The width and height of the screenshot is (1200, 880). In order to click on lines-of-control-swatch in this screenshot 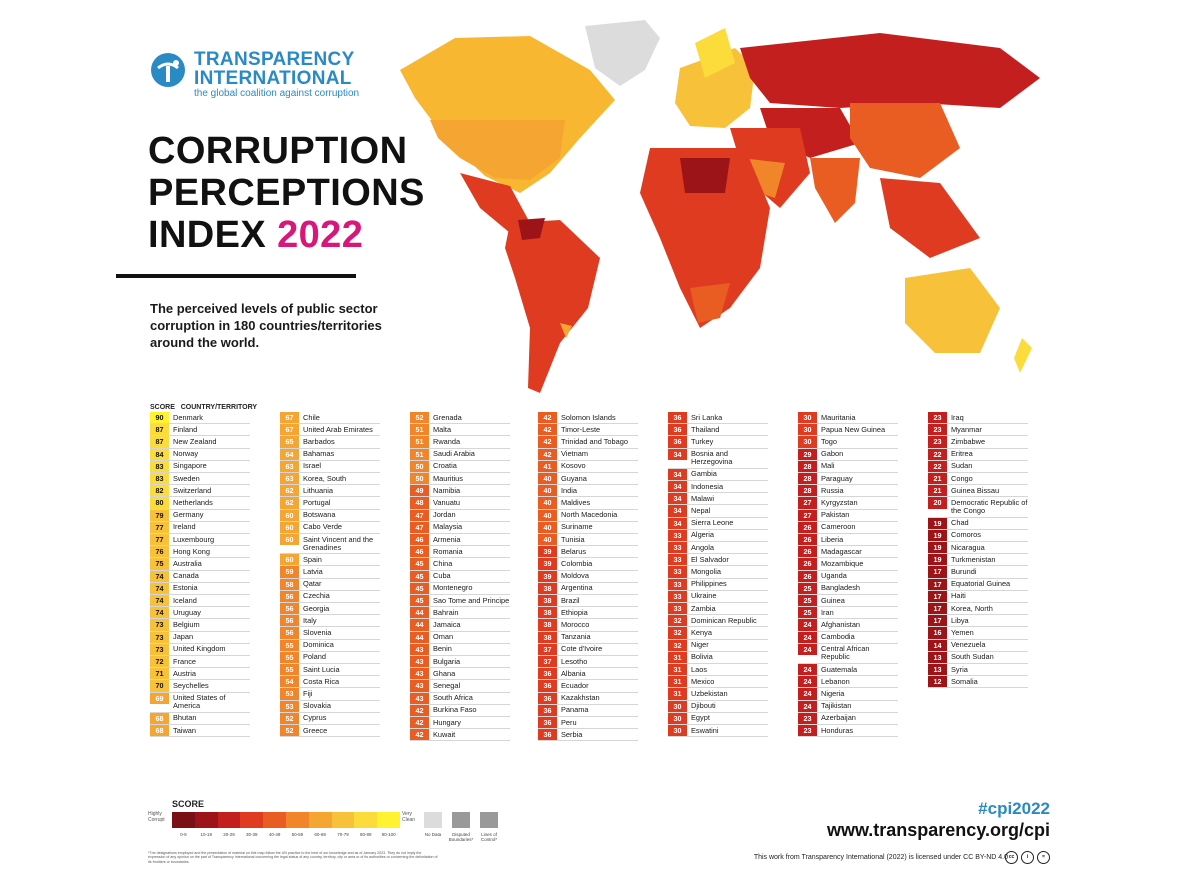, I will do `click(489, 820)`.